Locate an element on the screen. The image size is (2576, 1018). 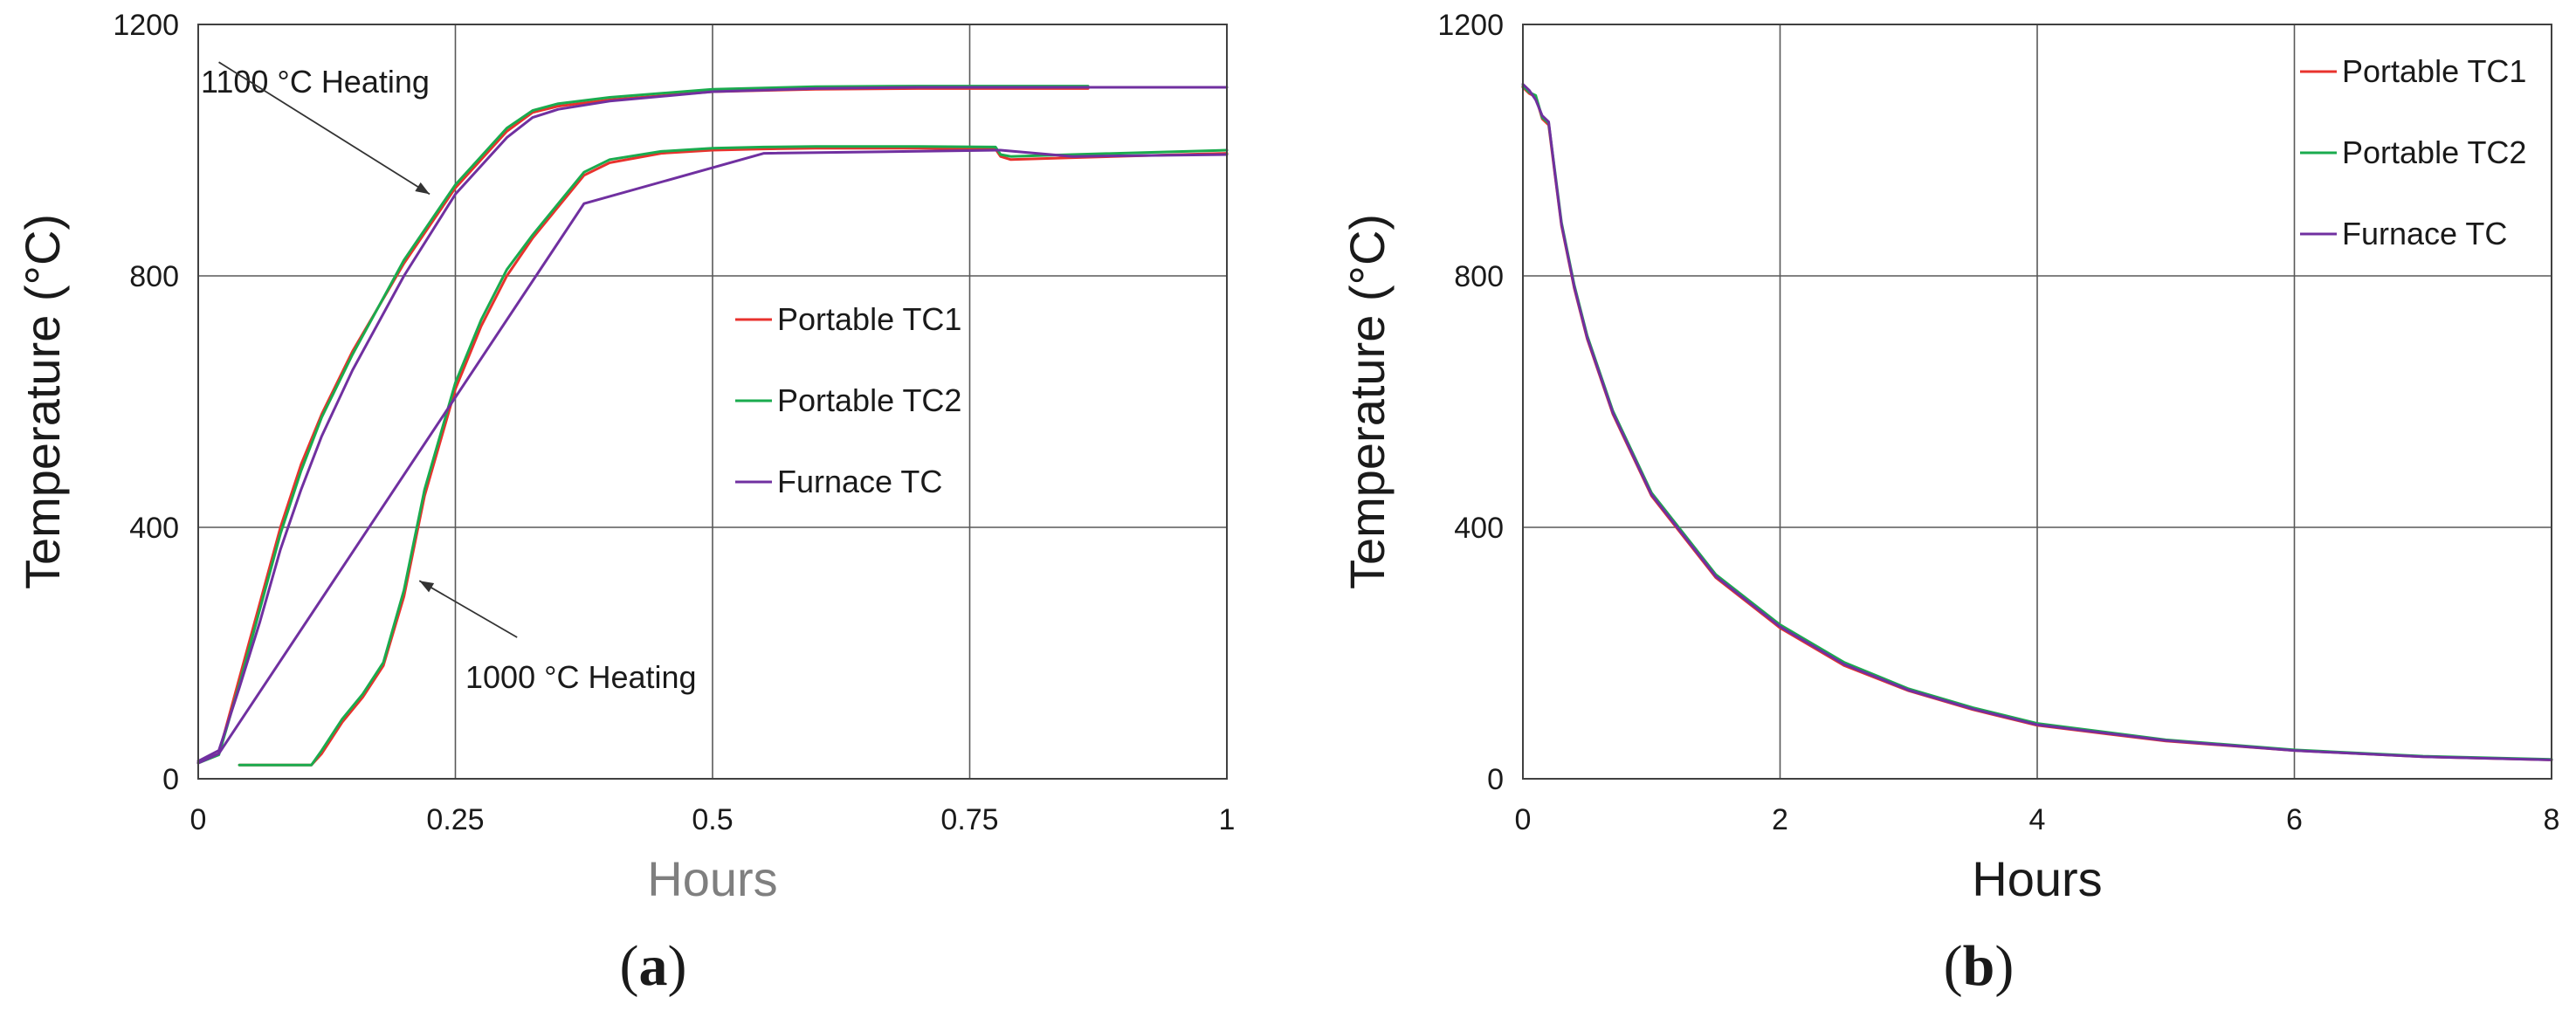
x-tick-label-0-b: 0 is located at coordinates (1523, 819).